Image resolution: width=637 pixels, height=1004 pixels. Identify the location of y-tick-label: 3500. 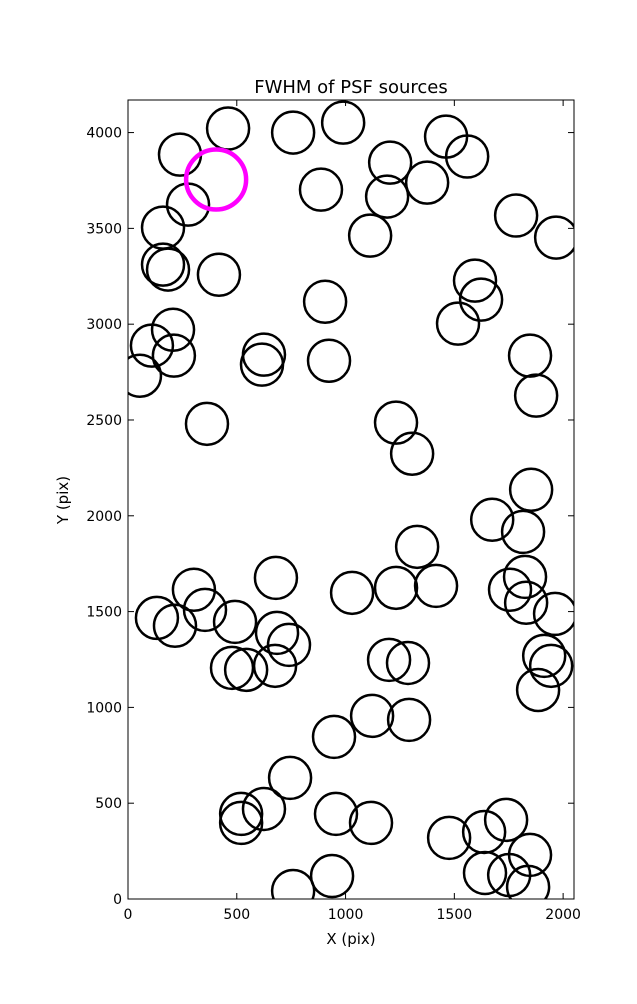
(104, 229).